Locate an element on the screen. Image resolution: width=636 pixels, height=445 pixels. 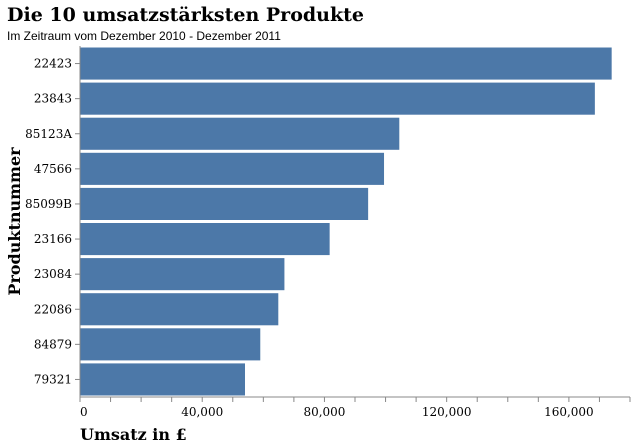
x-axis-title: Umsatz in £ is located at coordinates (133, 434).